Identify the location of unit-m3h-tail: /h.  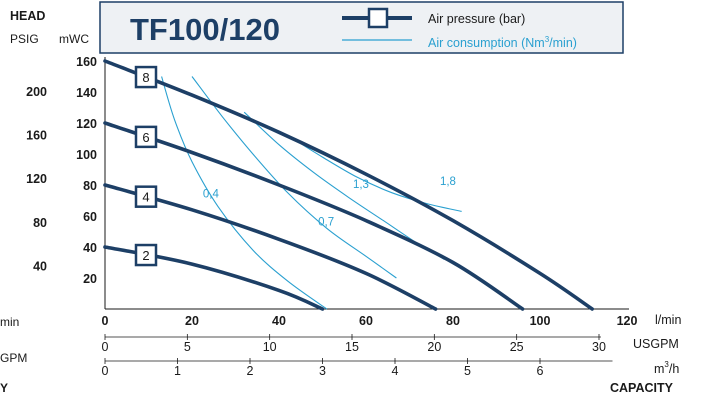
(674, 369).